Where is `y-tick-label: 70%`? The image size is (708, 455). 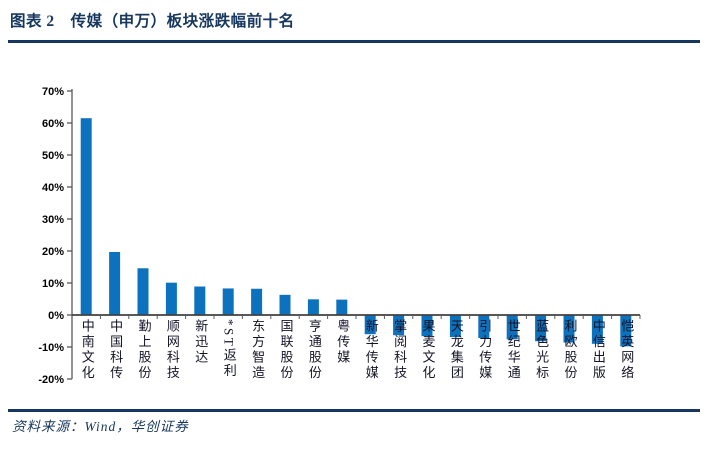 y-tick-label: 70% is located at coordinates (53, 92).